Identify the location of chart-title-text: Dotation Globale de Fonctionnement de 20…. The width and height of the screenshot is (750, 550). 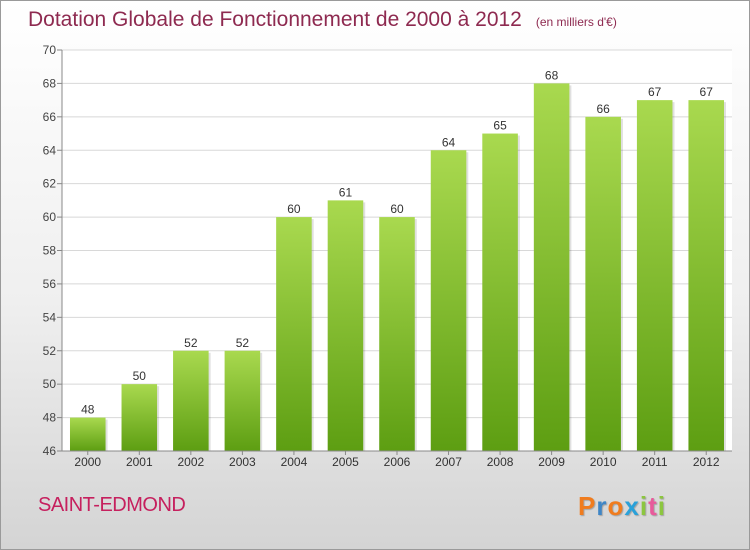
(275, 19).